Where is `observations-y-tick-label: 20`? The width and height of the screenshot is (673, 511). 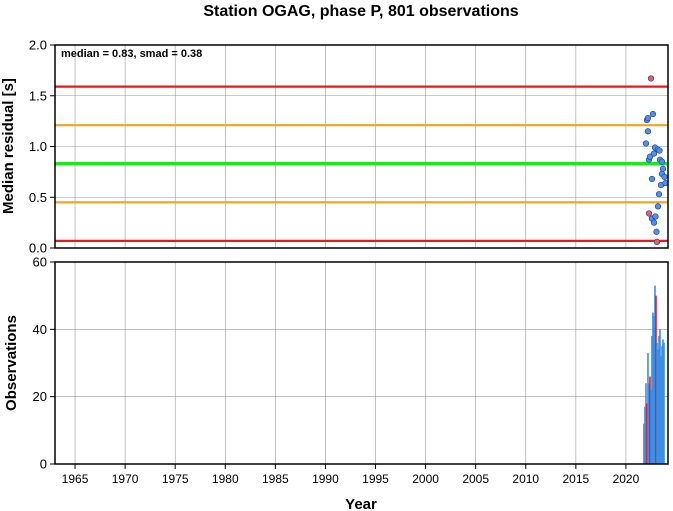 observations-y-tick-label: 20 is located at coordinates (40, 396).